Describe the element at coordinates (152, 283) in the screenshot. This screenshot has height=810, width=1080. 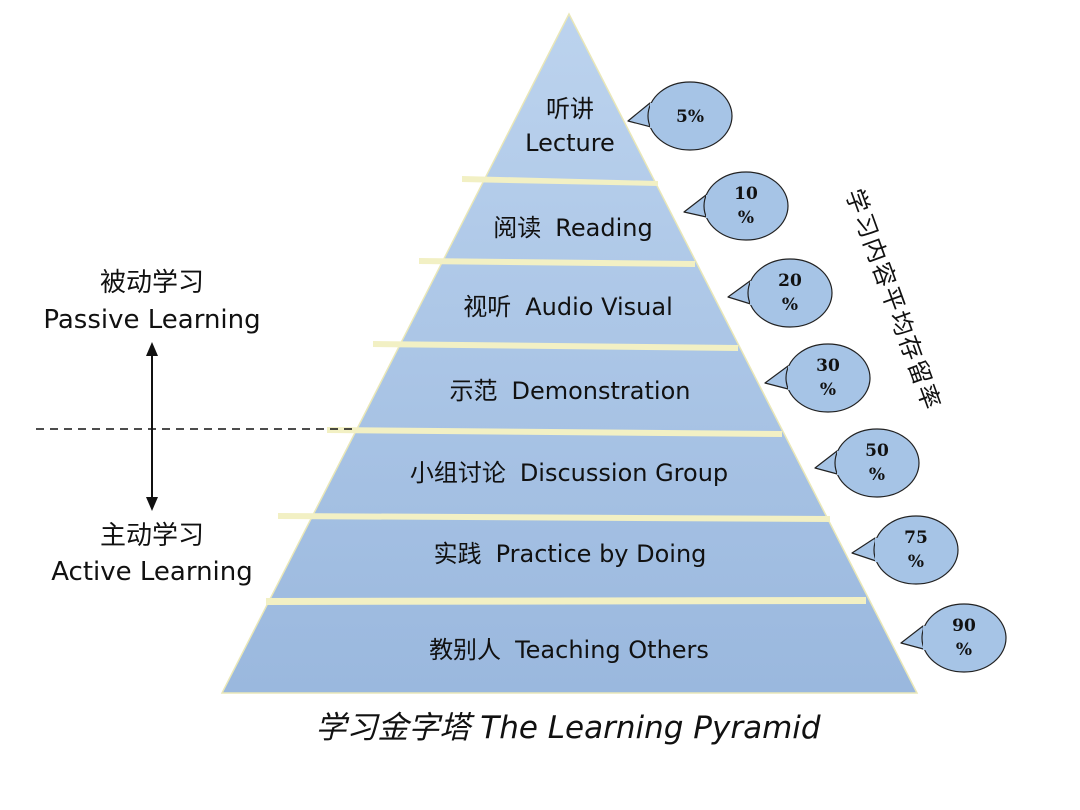
I see `passive-learning-zh: 被动学习` at that location.